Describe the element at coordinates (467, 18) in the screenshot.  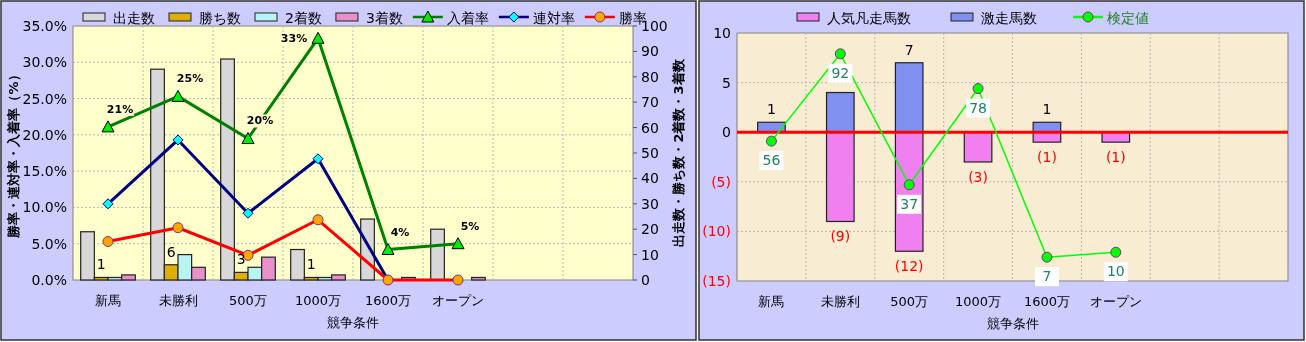
I see `legend-label: 入着率` at that location.